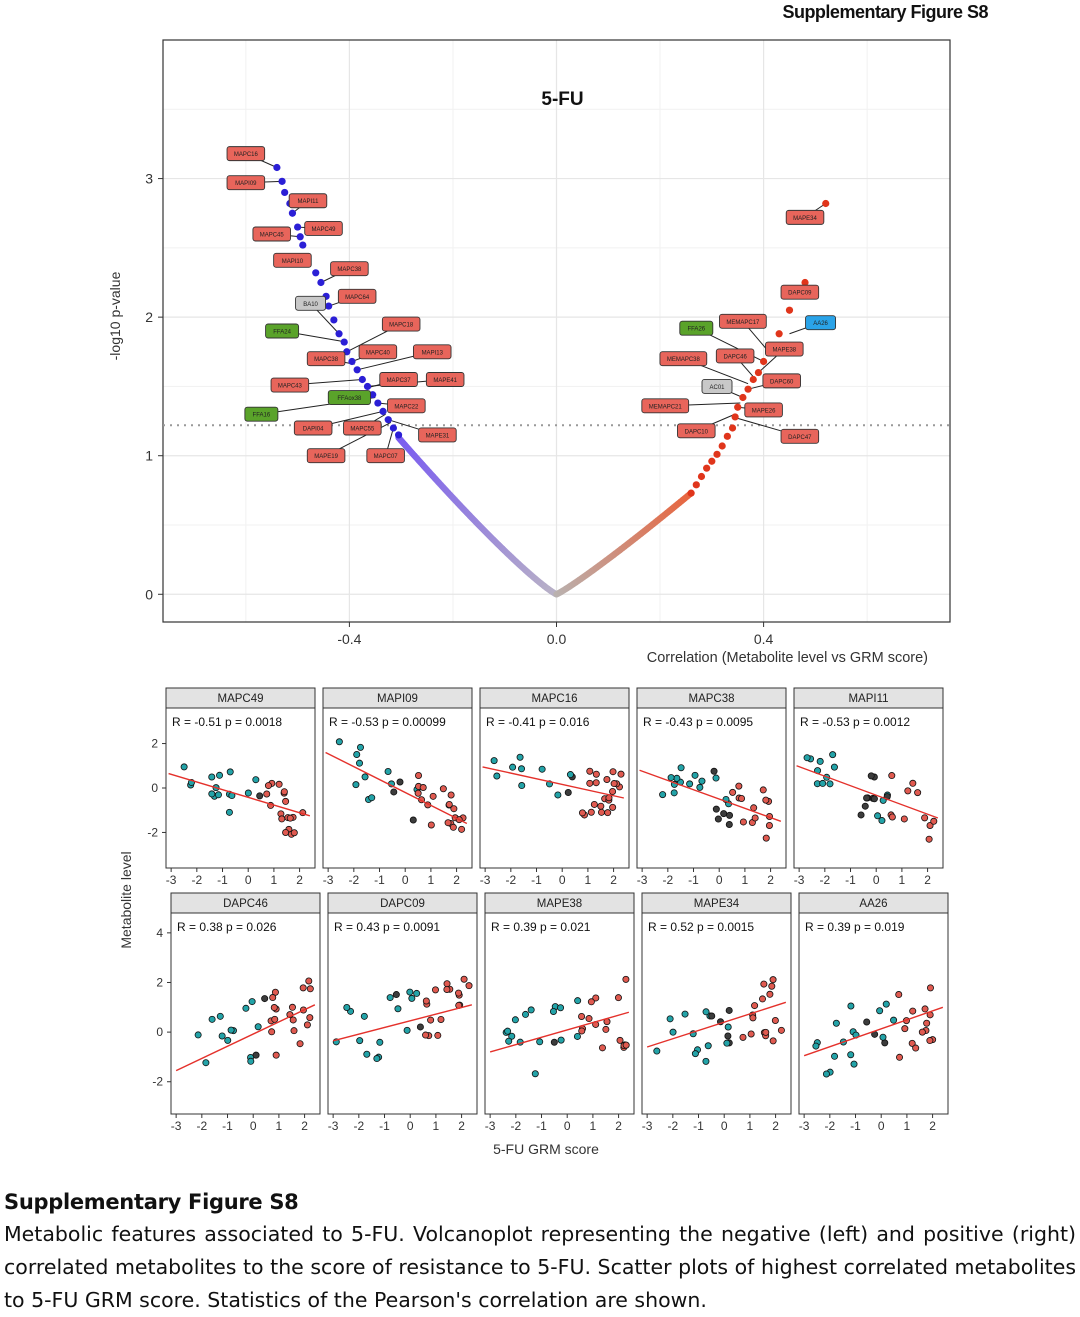  I want to click on scatter-panel: MAPI11 R = -0.53 p = 0.0012 -3 -2 -1 0 1 2, so click(868, 787).